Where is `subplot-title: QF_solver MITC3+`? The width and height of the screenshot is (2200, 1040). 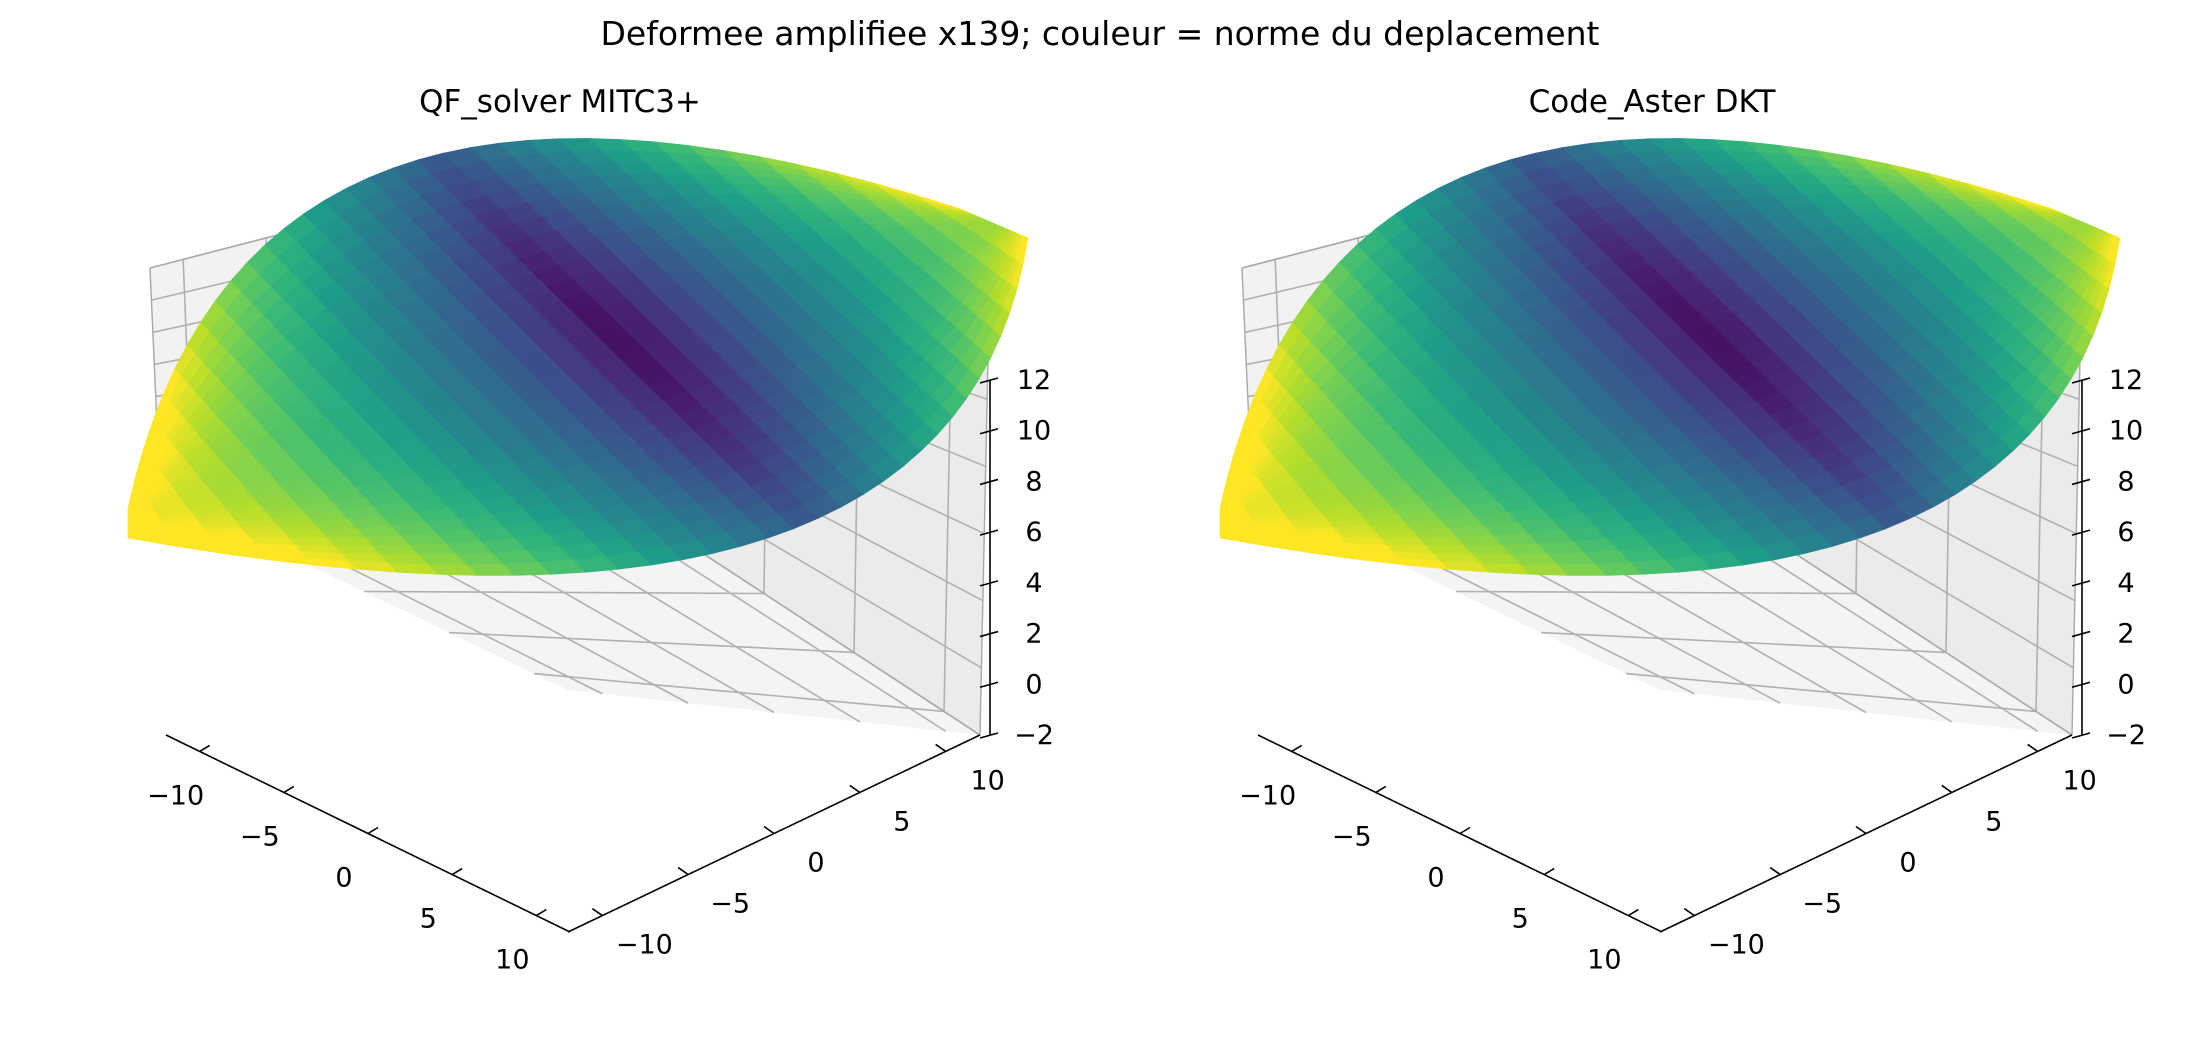
subplot-title: QF_solver MITC3+ is located at coordinates (560, 102).